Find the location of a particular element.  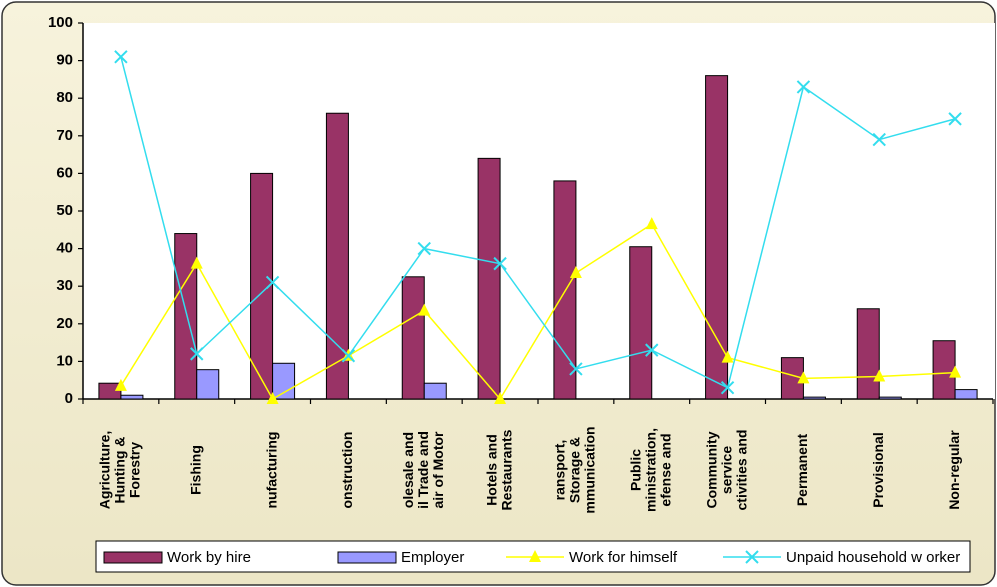

x-tick-label: air of Motor is located at coordinates (438, 470).